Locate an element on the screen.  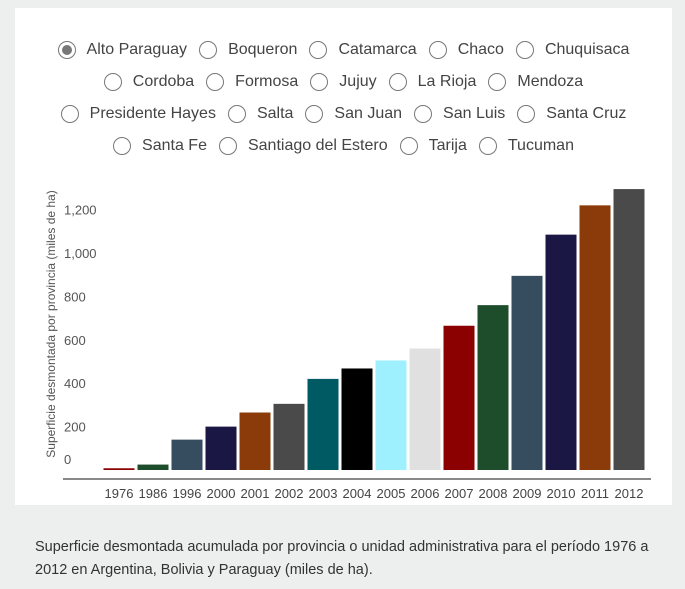
y-tick-label: 200 is located at coordinates (75, 427).